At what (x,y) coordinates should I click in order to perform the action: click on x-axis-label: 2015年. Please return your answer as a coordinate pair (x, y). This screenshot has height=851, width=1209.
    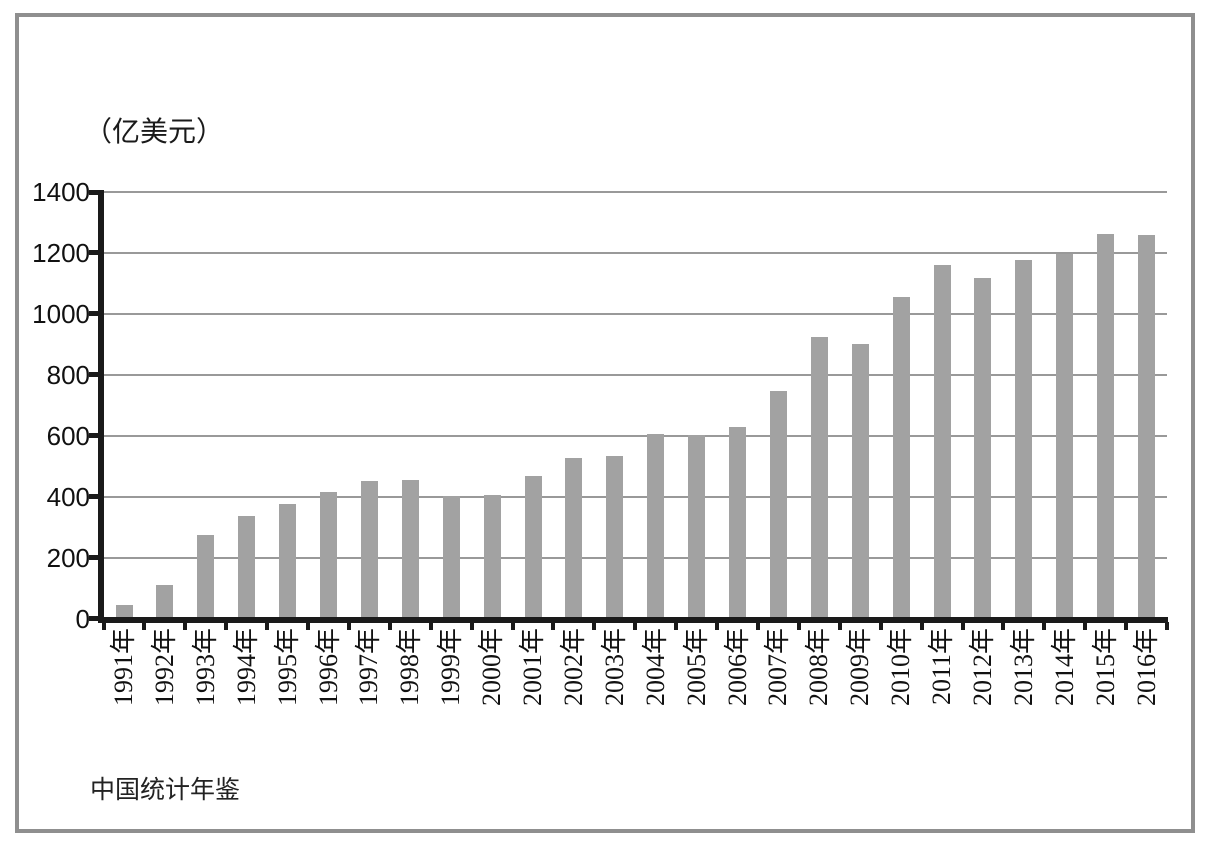
    Looking at the image, I should click on (1105, 667).